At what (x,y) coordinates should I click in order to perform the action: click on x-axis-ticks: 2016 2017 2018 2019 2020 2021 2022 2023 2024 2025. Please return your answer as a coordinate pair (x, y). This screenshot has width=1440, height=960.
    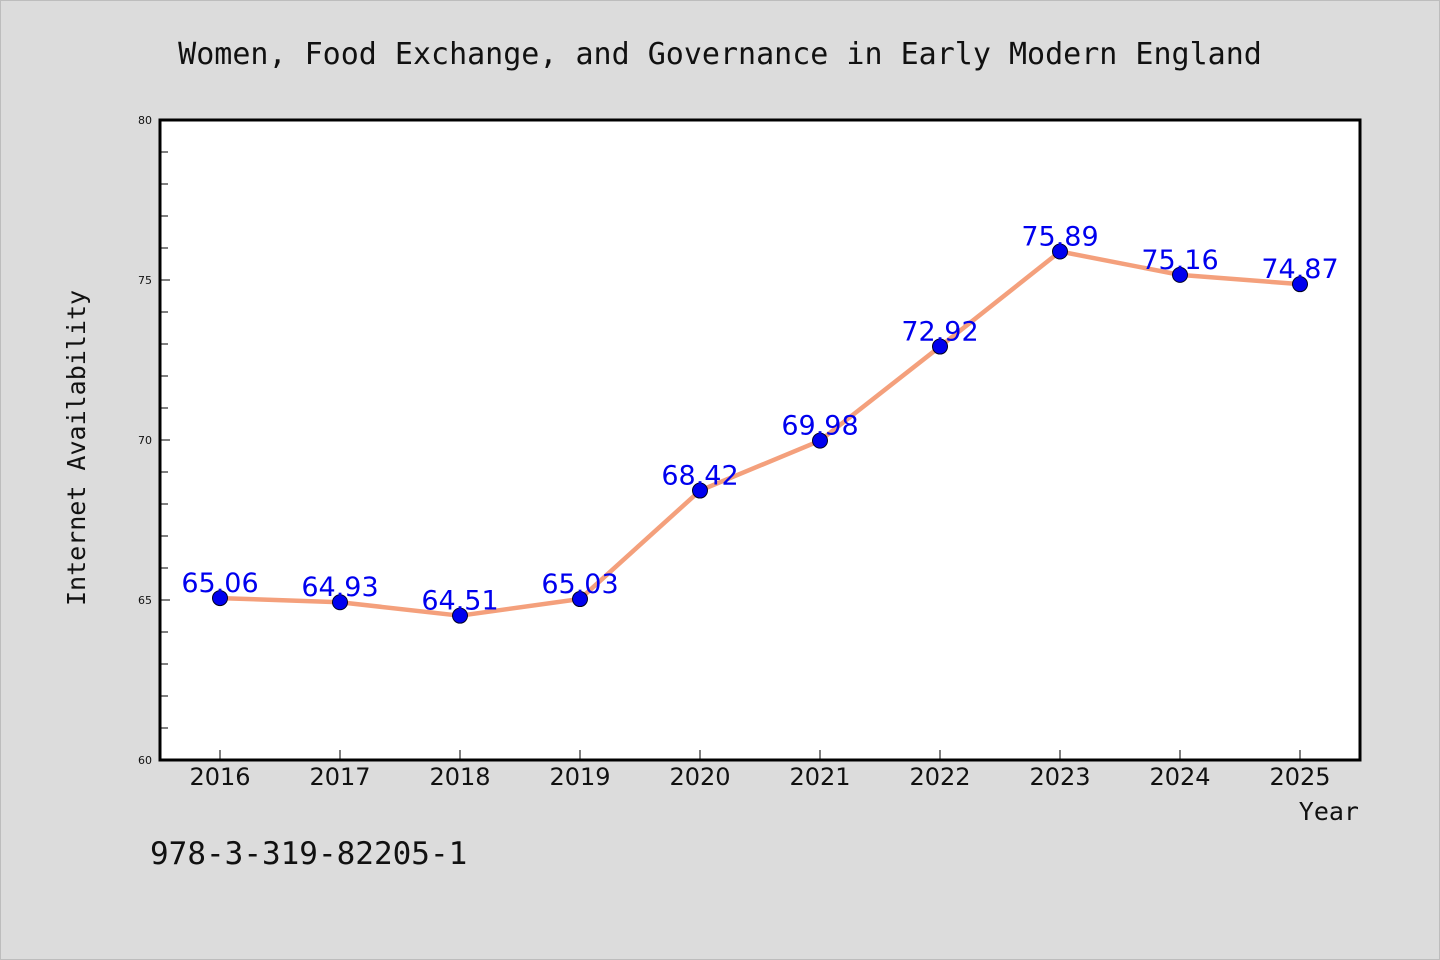
    Looking at the image, I should click on (760, 770).